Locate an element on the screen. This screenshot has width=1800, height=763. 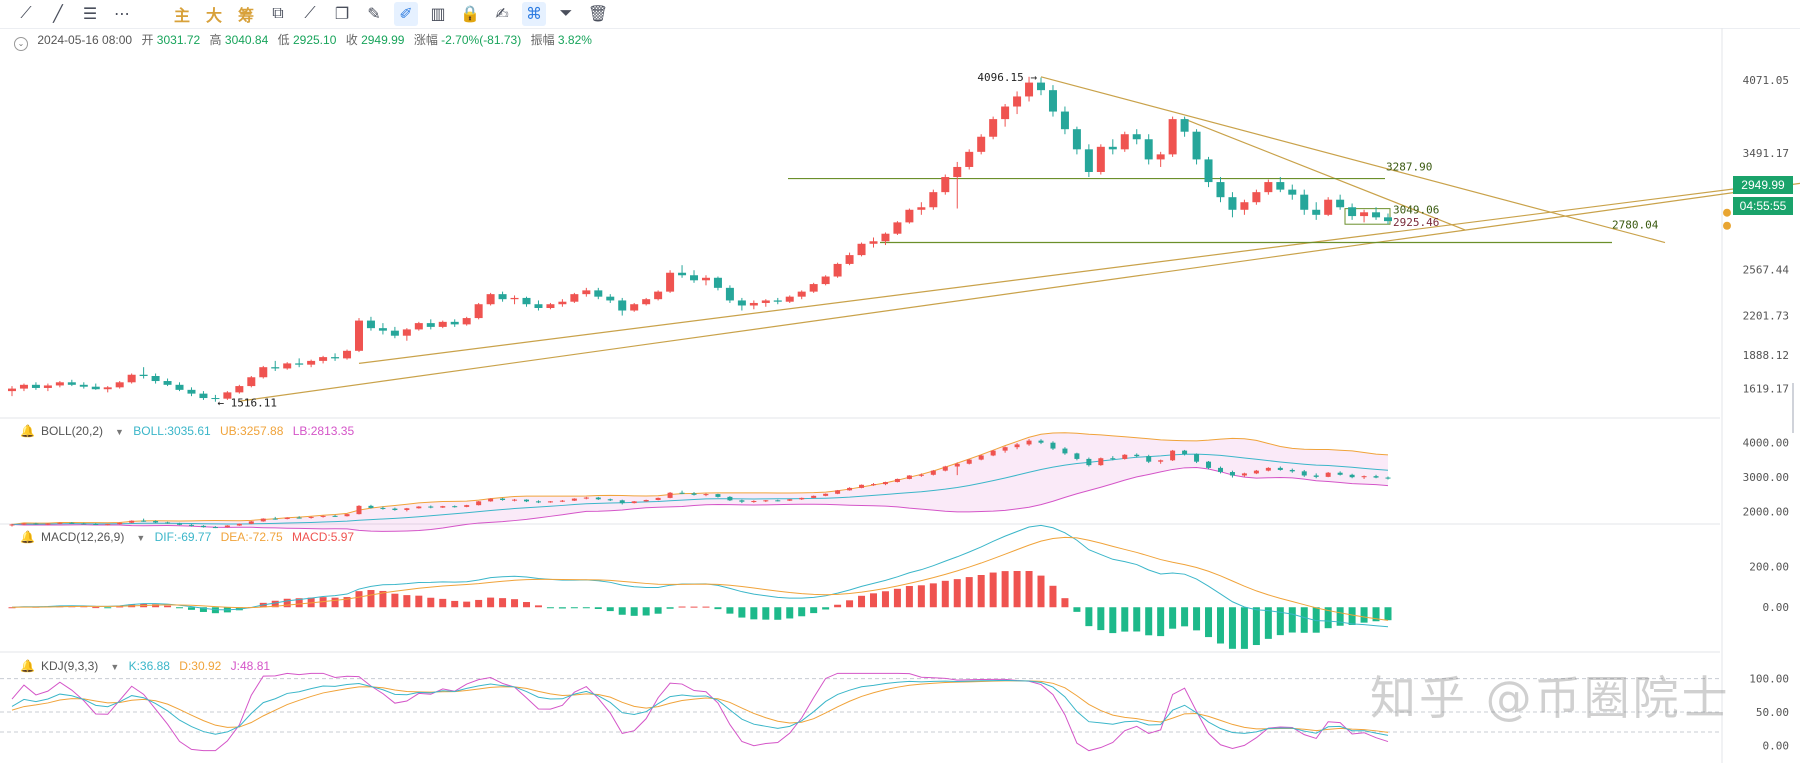
trend-line-tool-icon: ⟋ is located at coordinates (26, 13).